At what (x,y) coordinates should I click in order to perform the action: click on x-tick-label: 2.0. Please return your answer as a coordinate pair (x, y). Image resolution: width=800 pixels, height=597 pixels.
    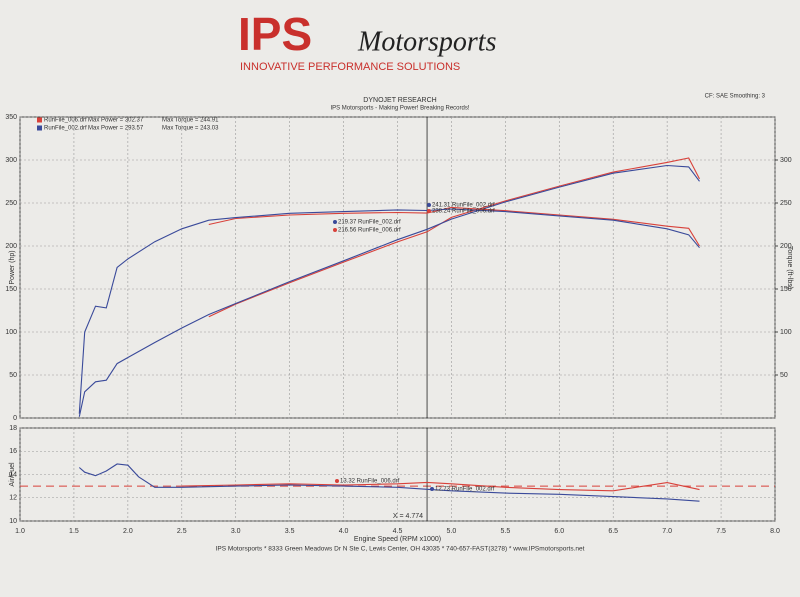
    Looking at the image, I should click on (128, 531).